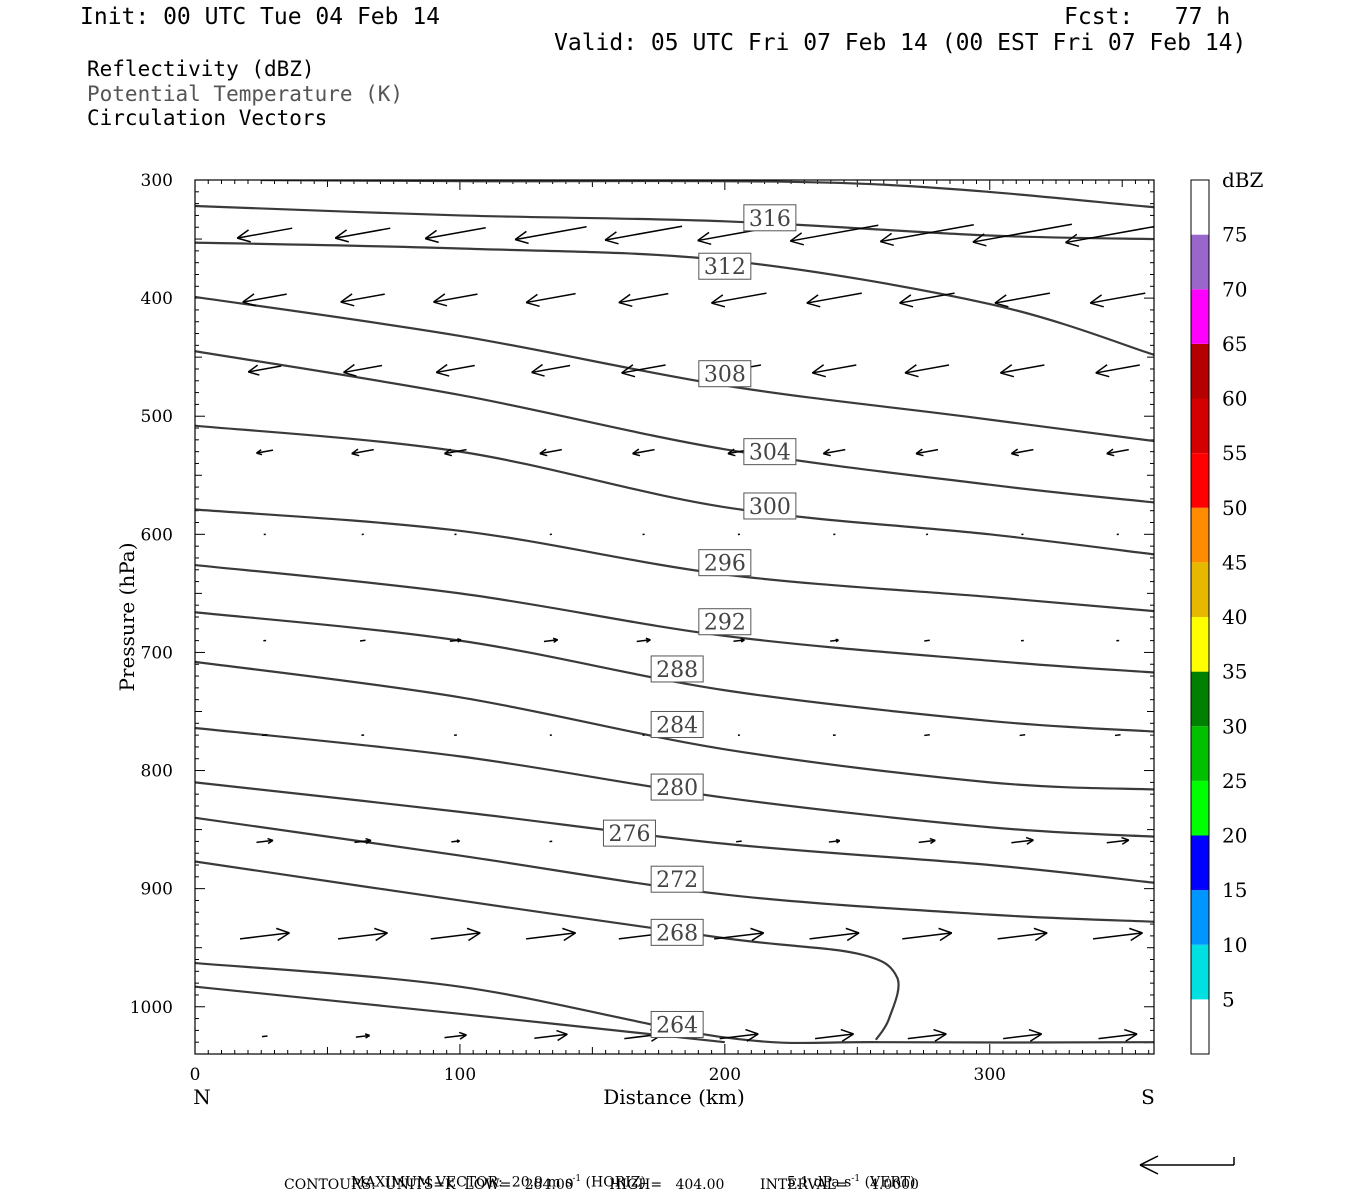 This screenshot has width=1350, height=1200. I want to click on colorbar-frame, so click(1200, 617).